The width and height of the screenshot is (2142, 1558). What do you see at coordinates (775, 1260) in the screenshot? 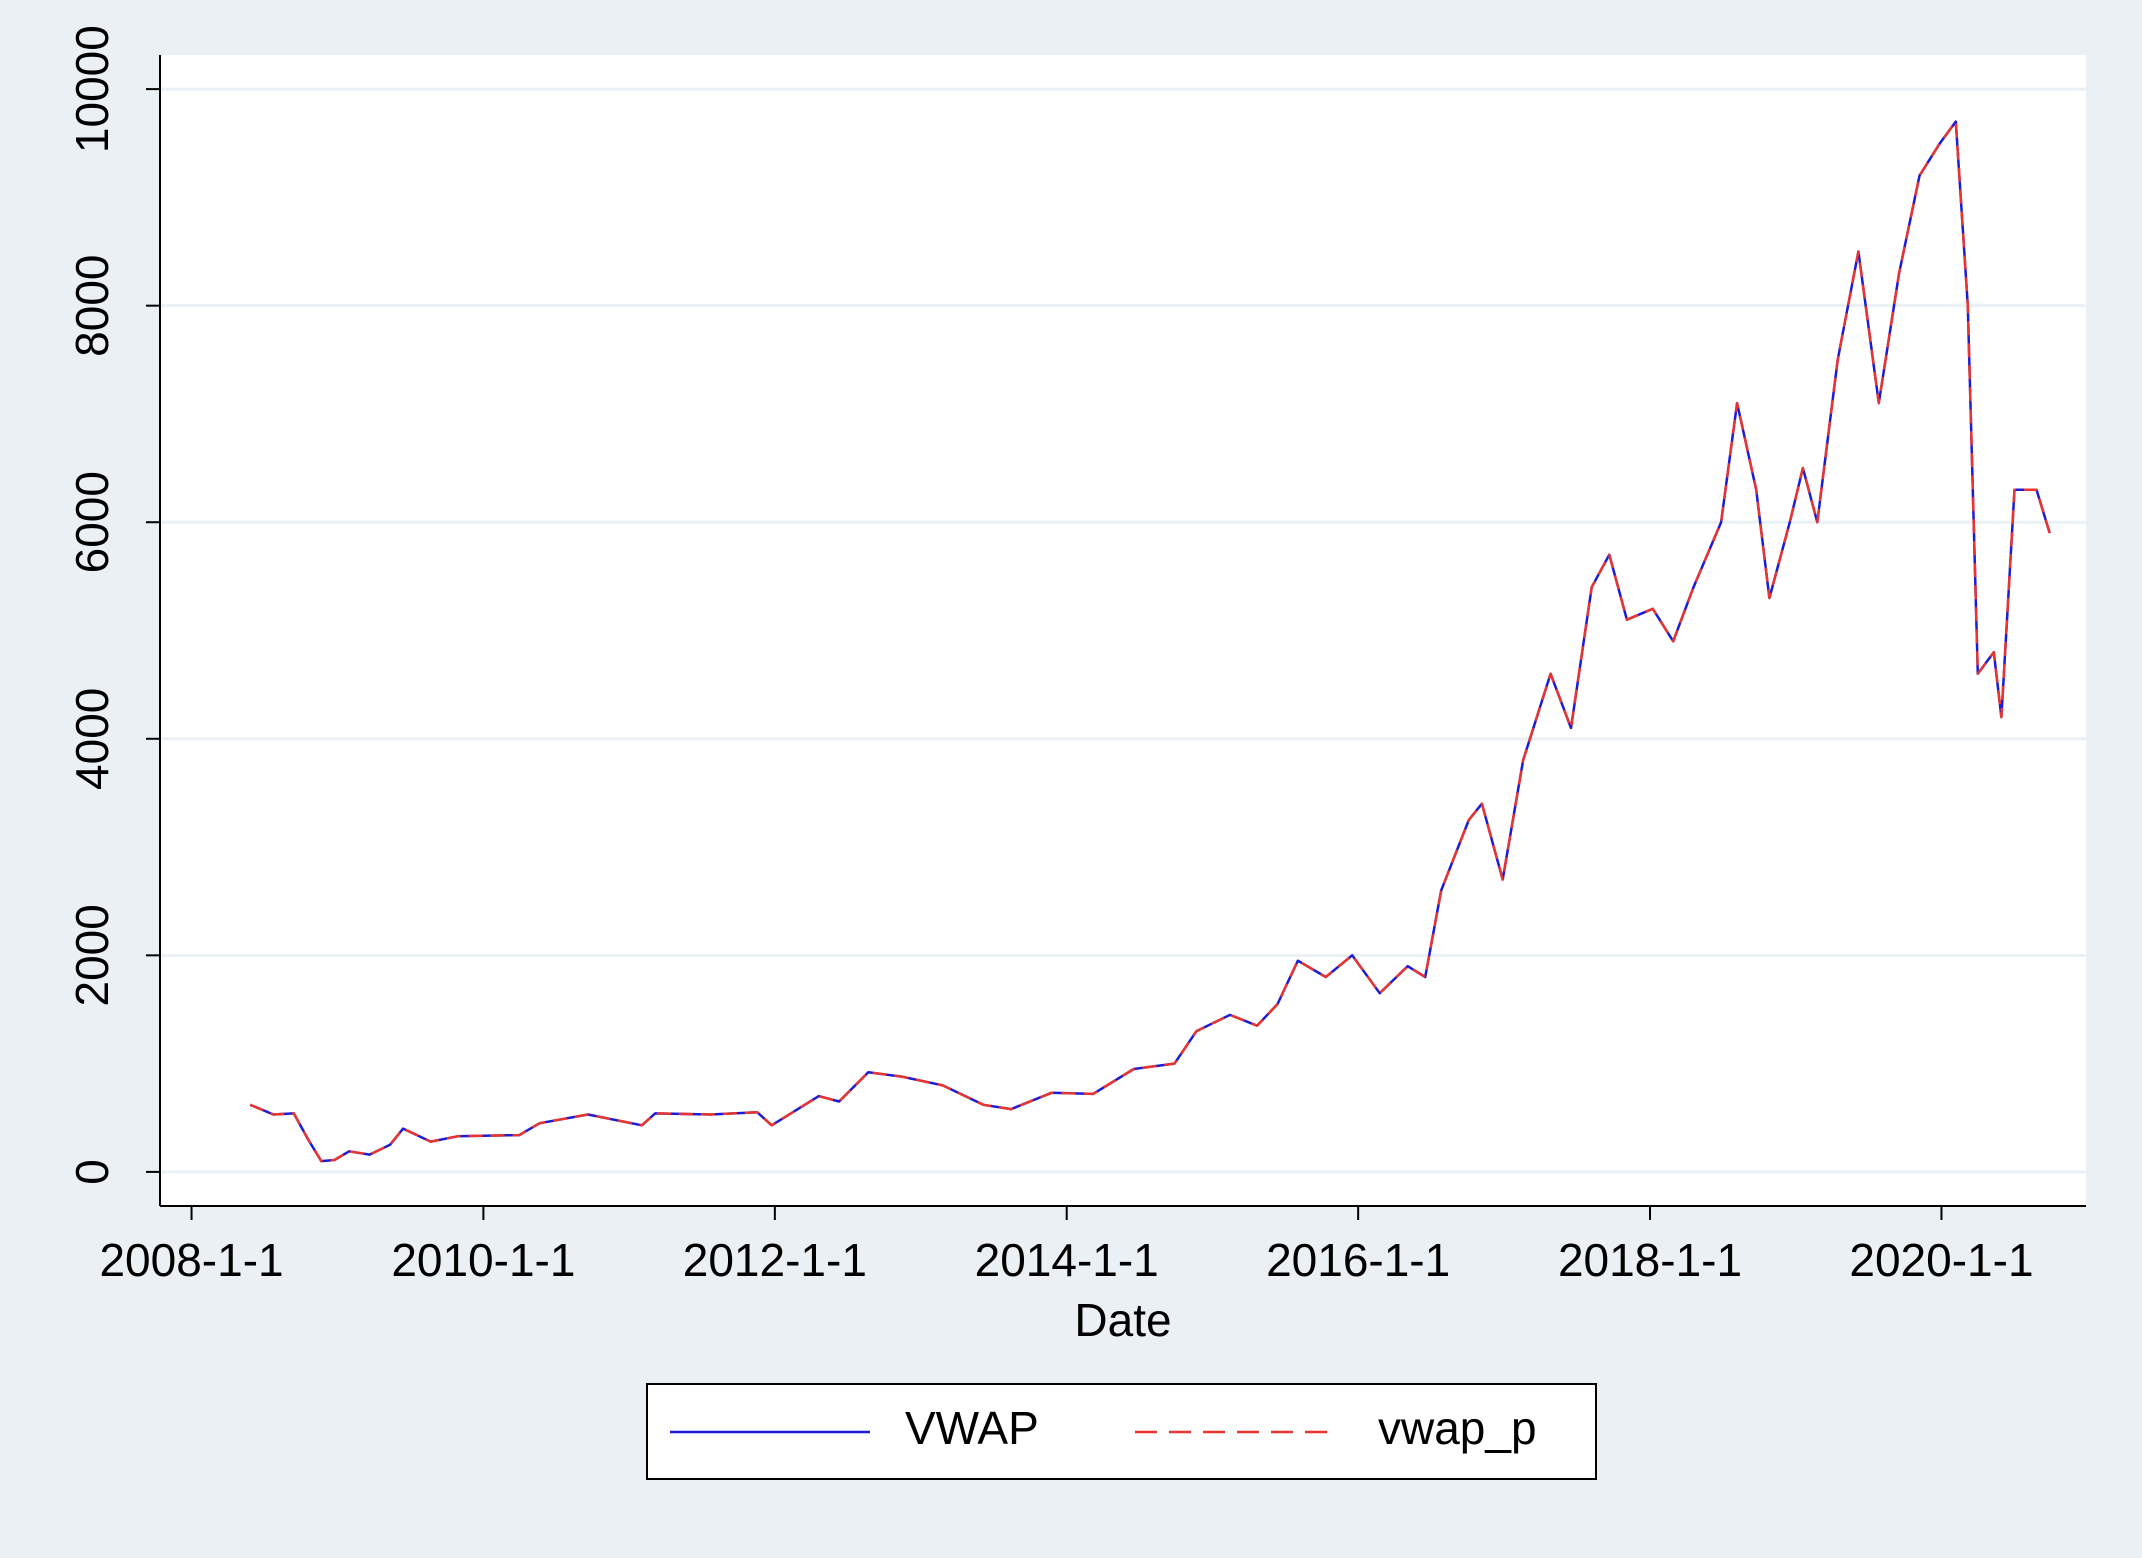
I see `x-tick-label: 2012-1-1` at bounding box center [775, 1260].